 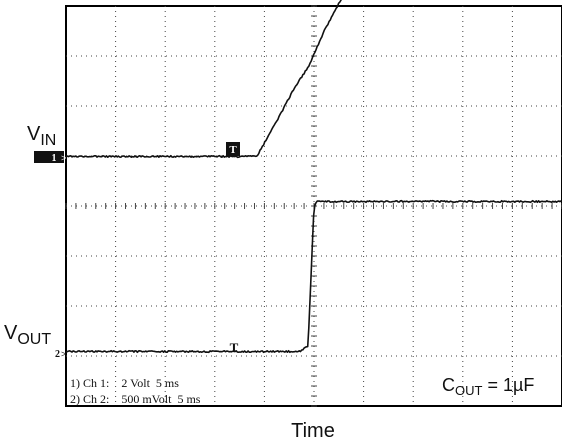 What do you see at coordinates (488, 386) in the screenshot?
I see `cout-annotation: COUT = 1µF` at bounding box center [488, 386].